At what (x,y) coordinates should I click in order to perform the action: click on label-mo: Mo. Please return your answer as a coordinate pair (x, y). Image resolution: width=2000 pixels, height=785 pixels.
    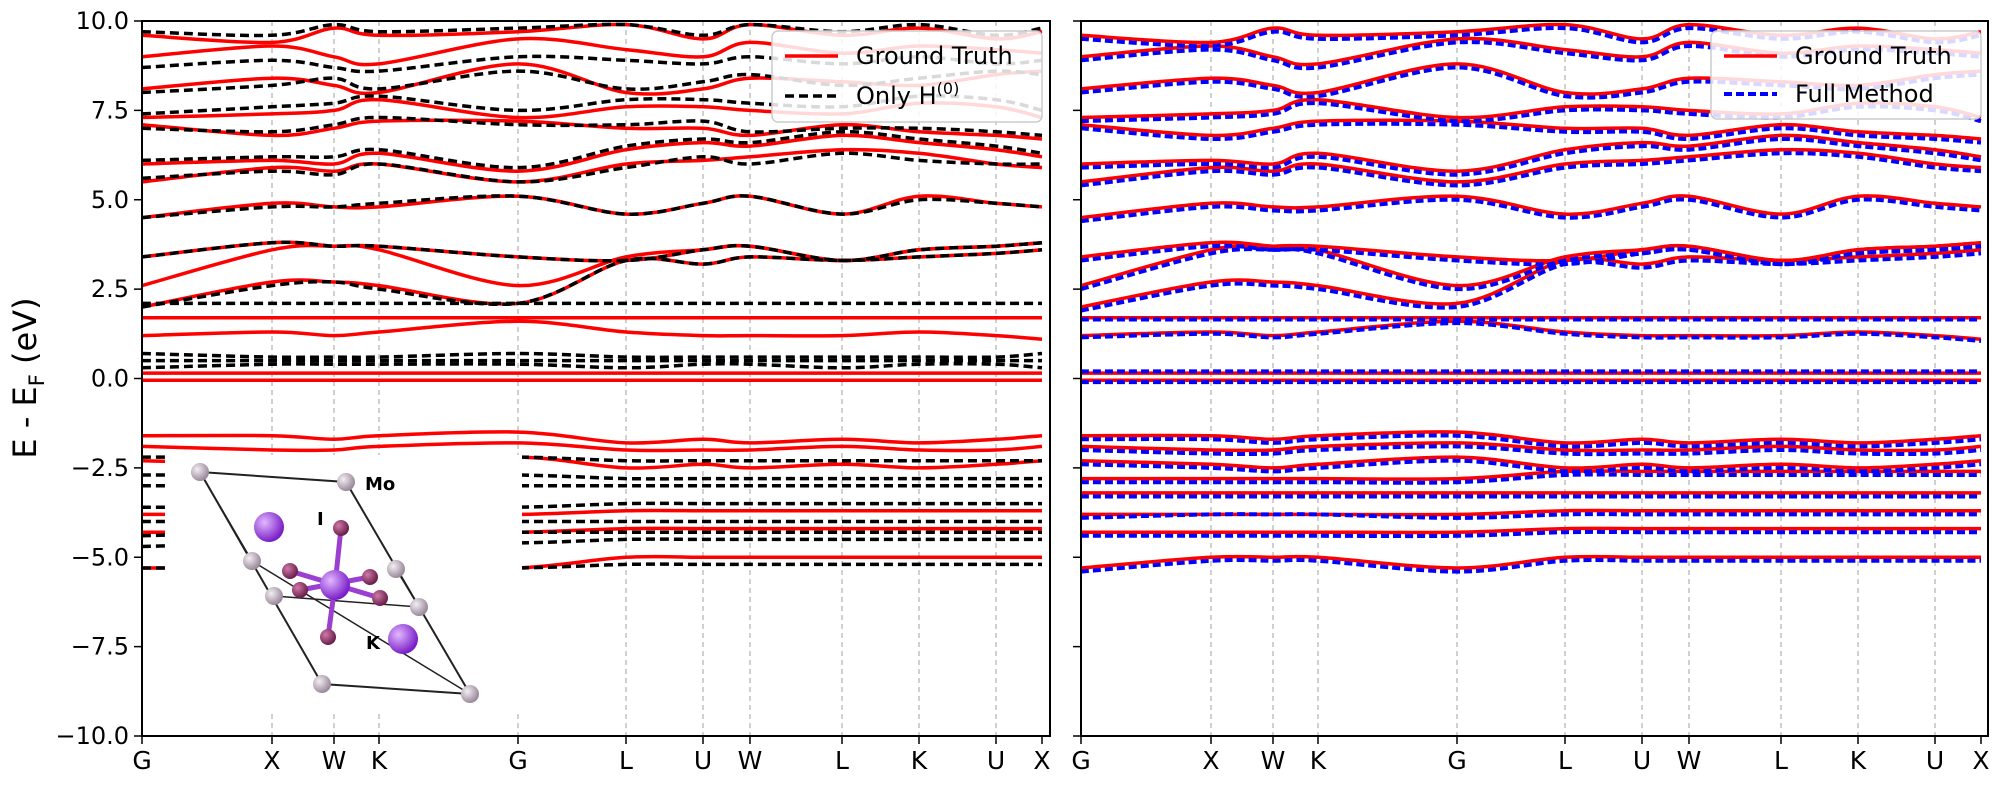
    Looking at the image, I should click on (380, 484).